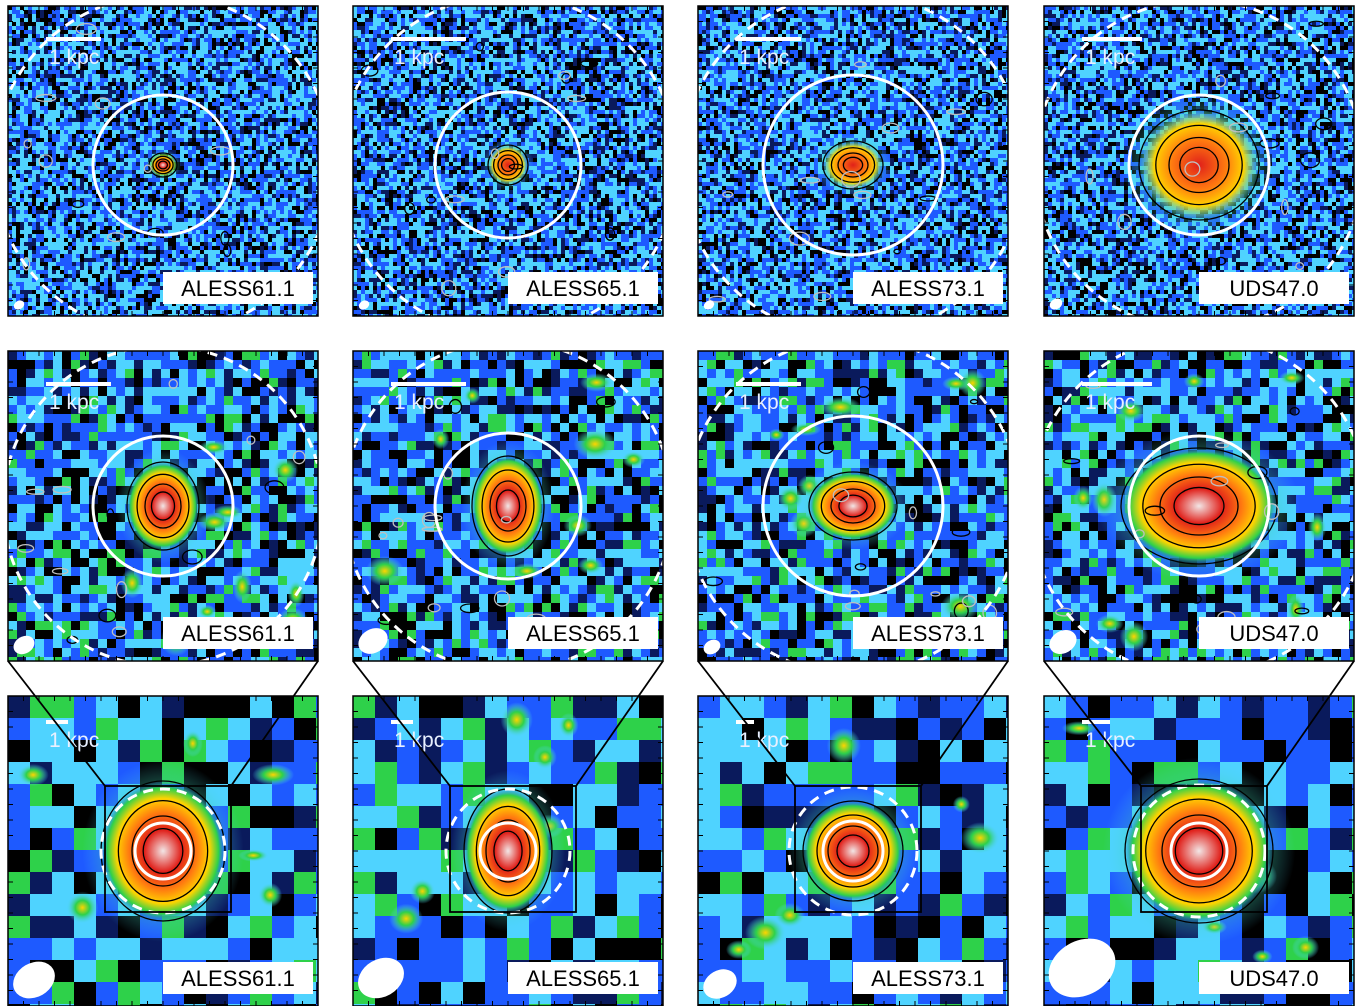 This screenshot has height=1006, width=1356. What do you see at coordinates (681, 723) in the screenshot?
I see `zoom-connector-lines` at bounding box center [681, 723].